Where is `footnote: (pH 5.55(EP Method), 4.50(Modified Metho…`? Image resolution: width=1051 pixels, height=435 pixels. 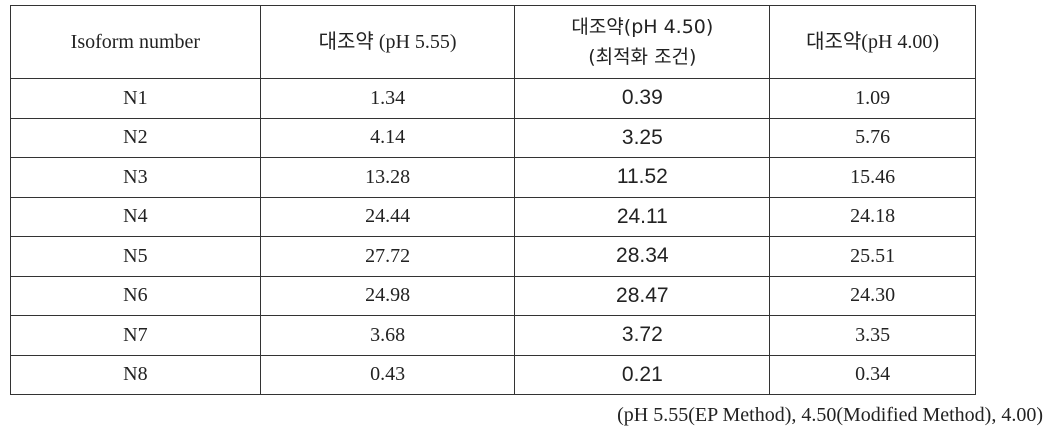 footnote: (pH 5.55(EP Method), 4.50(Modified Metho… is located at coordinates (830, 415).